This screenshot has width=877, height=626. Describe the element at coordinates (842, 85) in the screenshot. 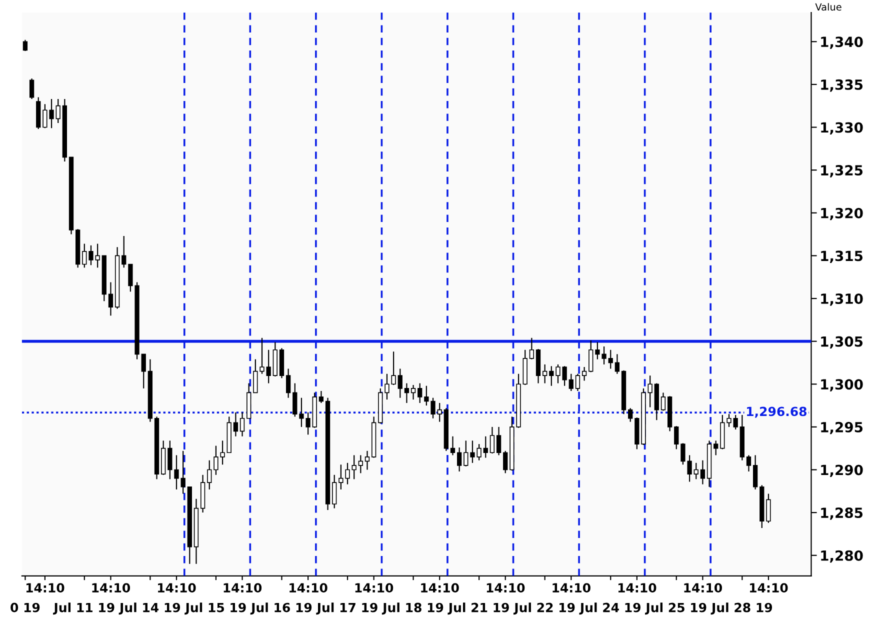

I see `y-tick-label: 1,335` at that location.